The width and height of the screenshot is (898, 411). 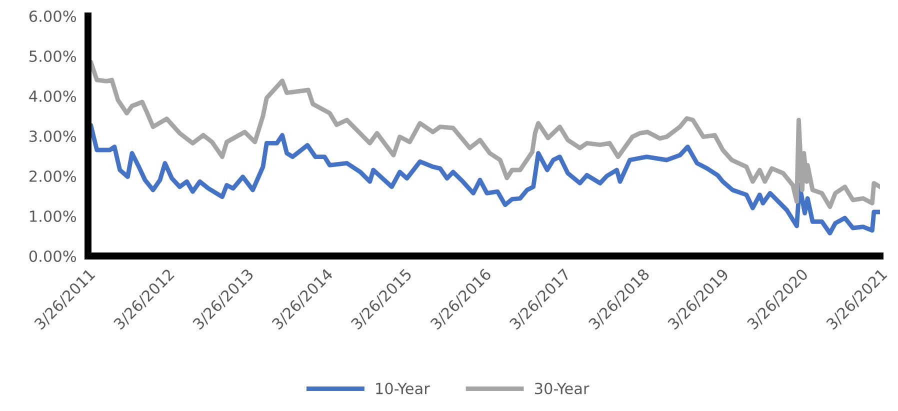 What do you see at coordinates (53, 136) in the screenshot?
I see `y-tick-label: 3.00%` at bounding box center [53, 136].